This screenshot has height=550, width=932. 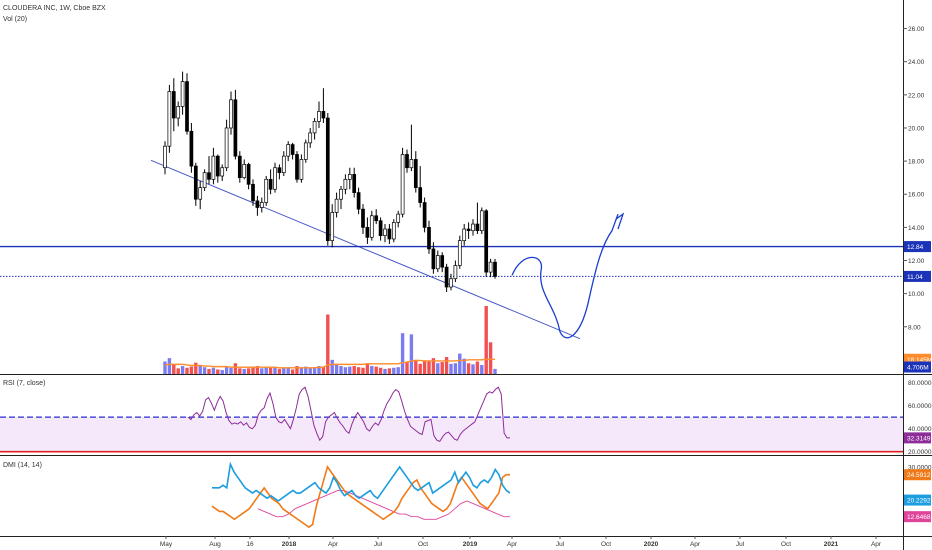 What do you see at coordinates (651, 544) in the screenshot?
I see `time-label-11: 2020` at bounding box center [651, 544].